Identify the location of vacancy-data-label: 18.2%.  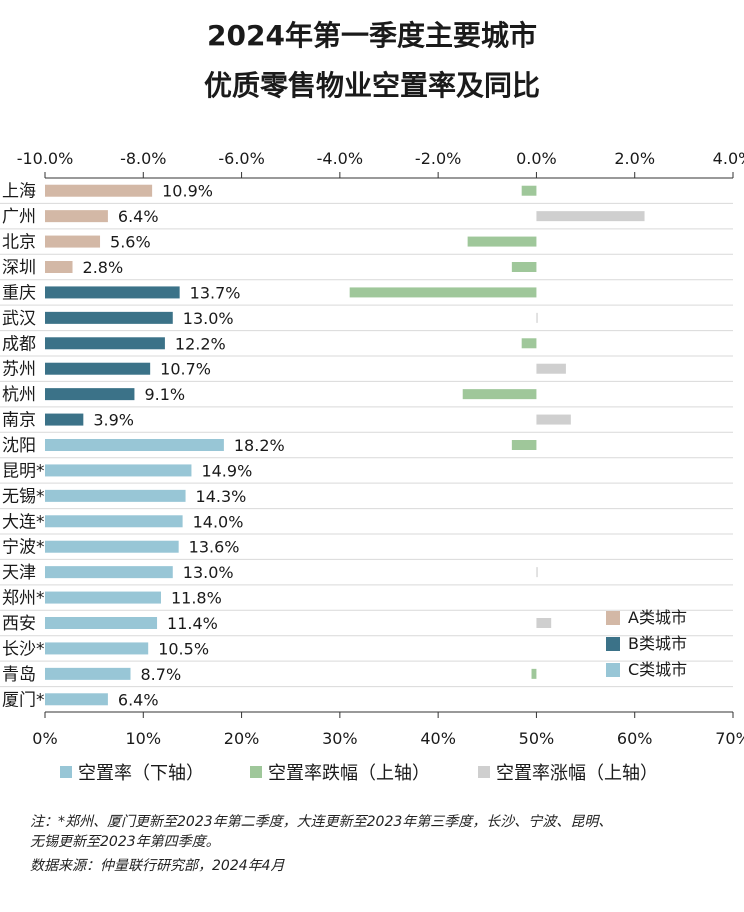
(259, 445).